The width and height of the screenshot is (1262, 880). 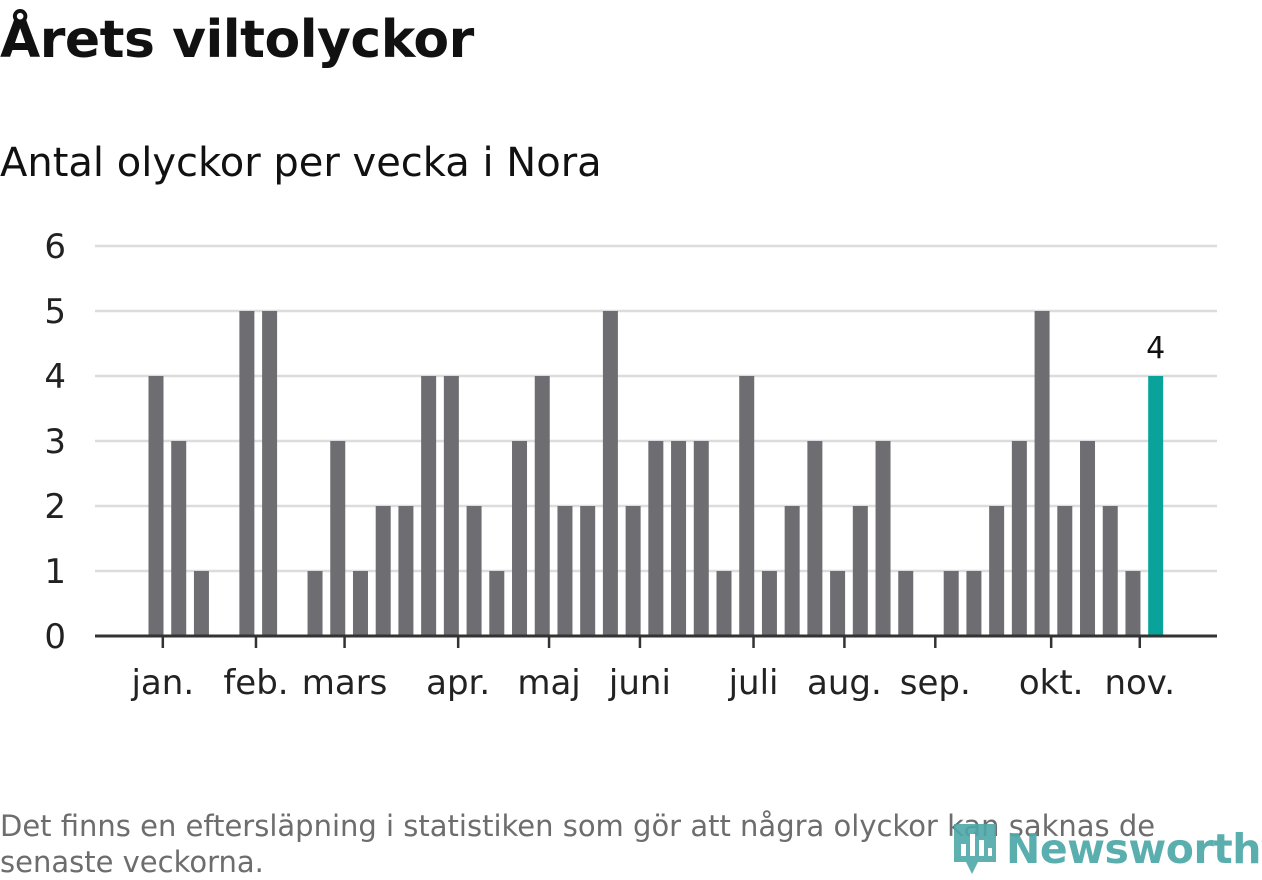 What do you see at coordinates (975, 849) in the screenshot?
I see `bar-chart-logo-icon` at bounding box center [975, 849].